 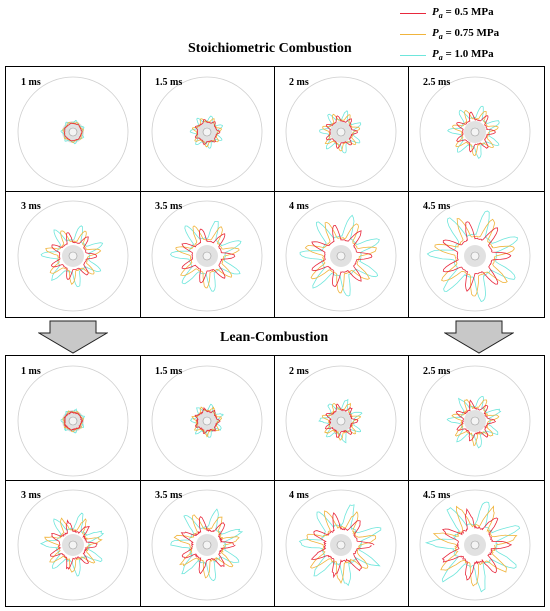 I want to click on flame-panel: 1 ms, so click(x=74, y=419).